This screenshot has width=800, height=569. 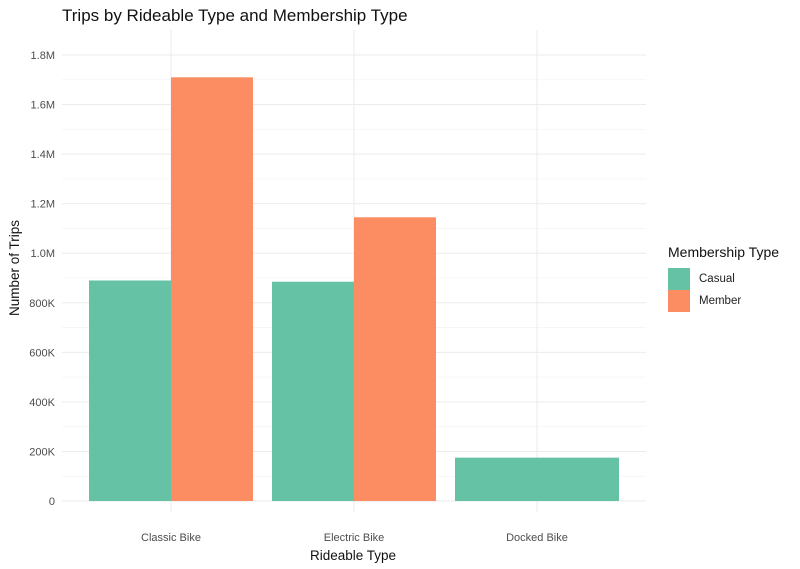 I want to click on x-tick-label: Docked Bike, so click(x=537, y=538).